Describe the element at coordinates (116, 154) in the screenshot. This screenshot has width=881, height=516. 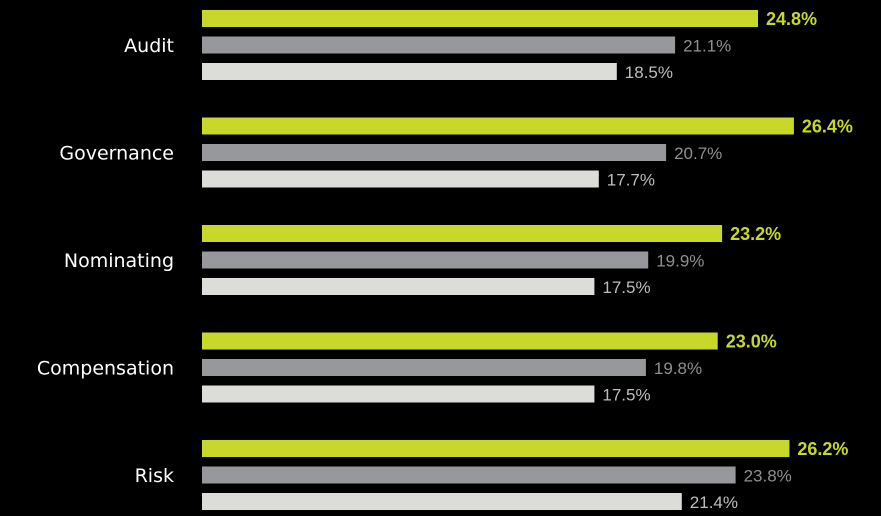
I see `category-label: Governance` at that location.